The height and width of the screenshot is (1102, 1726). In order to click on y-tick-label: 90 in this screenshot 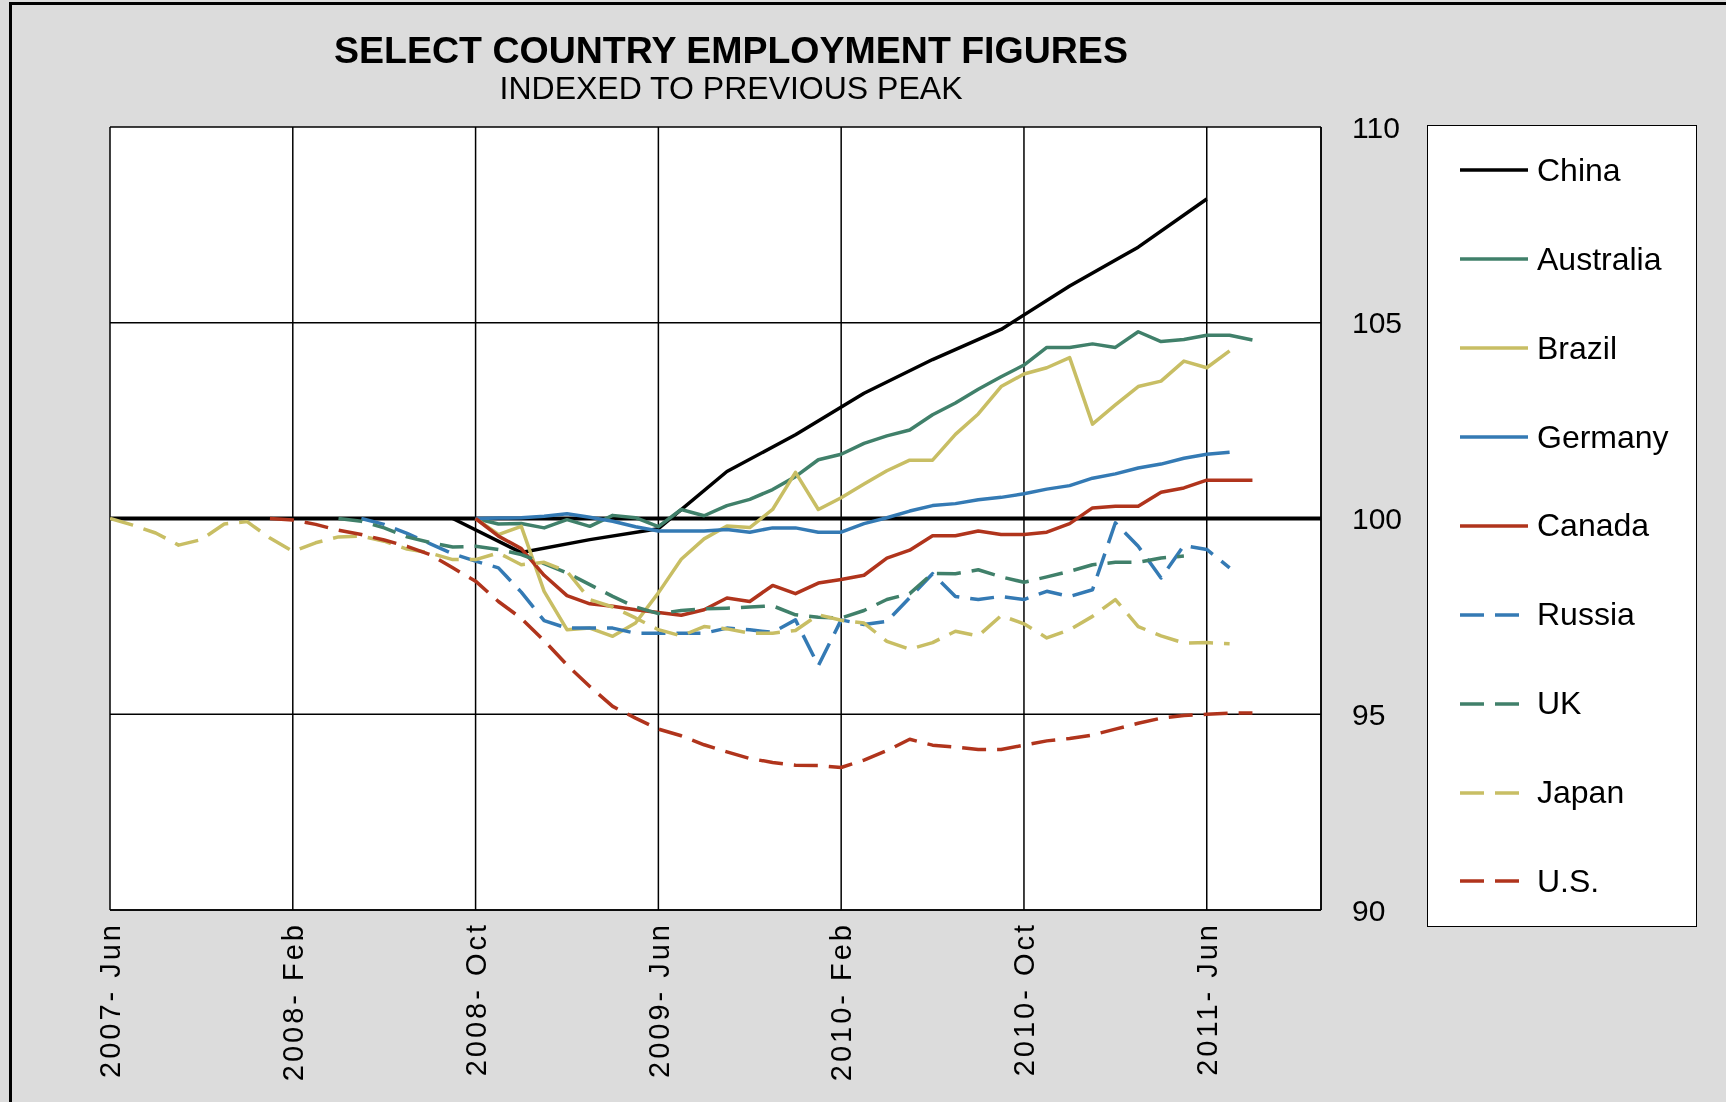, I will do `click(1369, 910)`.